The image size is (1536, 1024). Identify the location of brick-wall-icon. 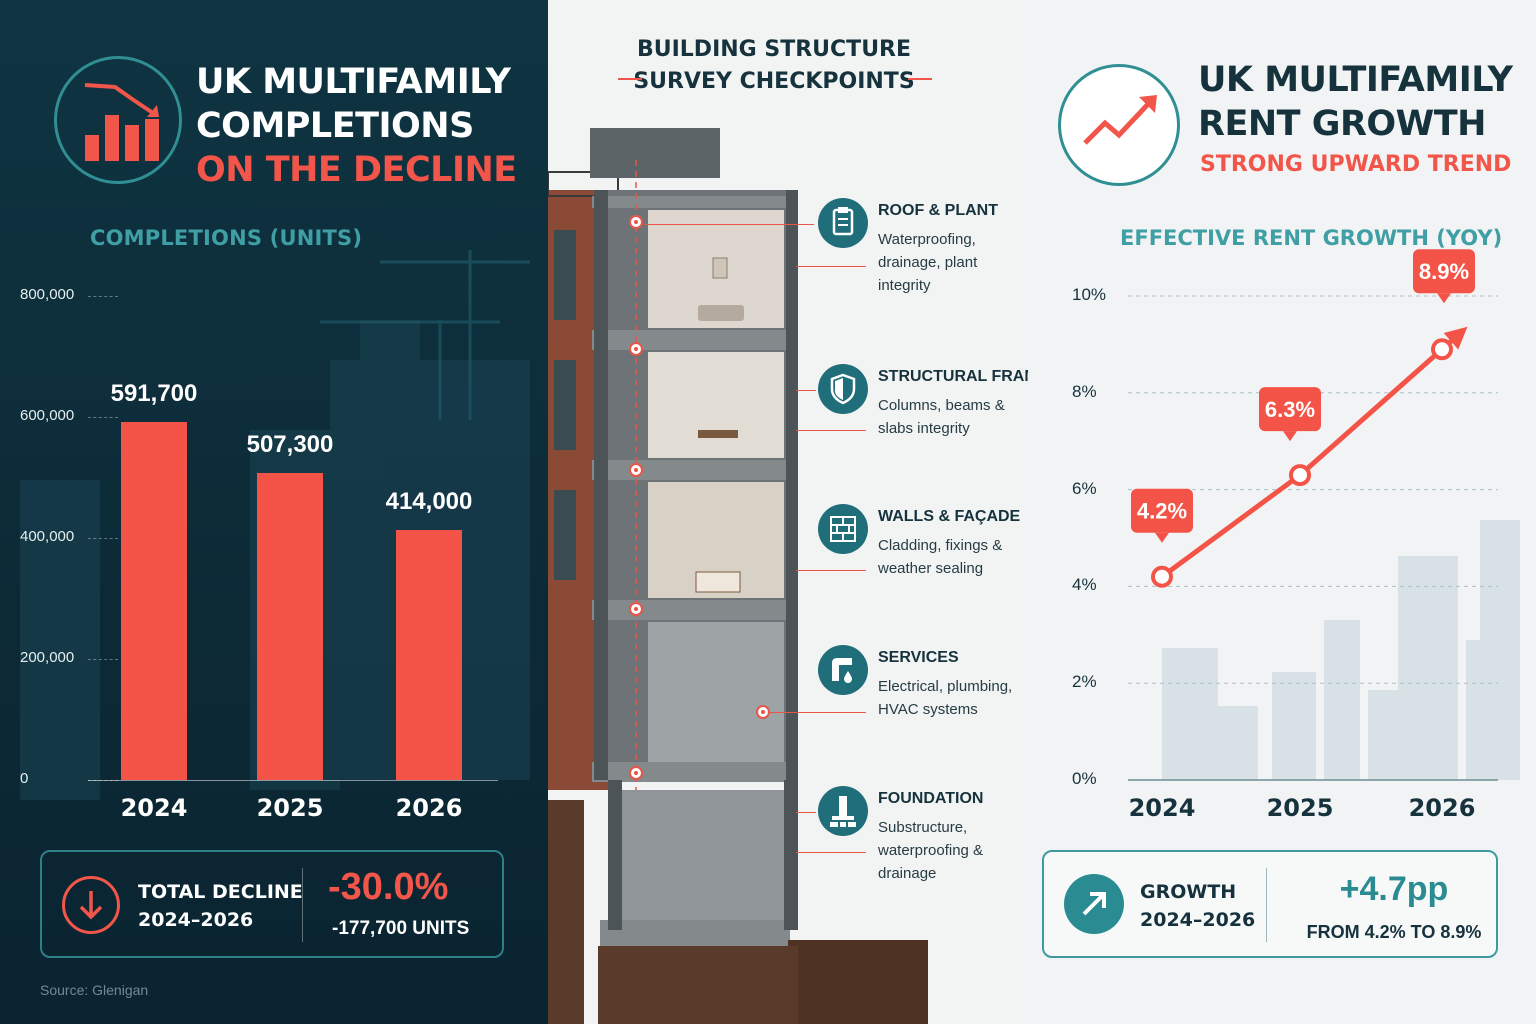
(843, 529).